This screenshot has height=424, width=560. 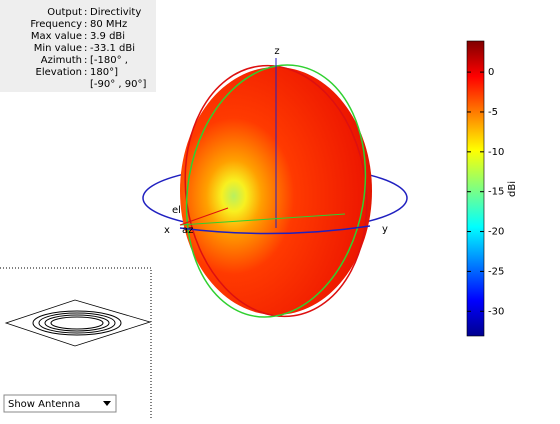 I want to click on antenna-coil, so click(x=77, y=323).